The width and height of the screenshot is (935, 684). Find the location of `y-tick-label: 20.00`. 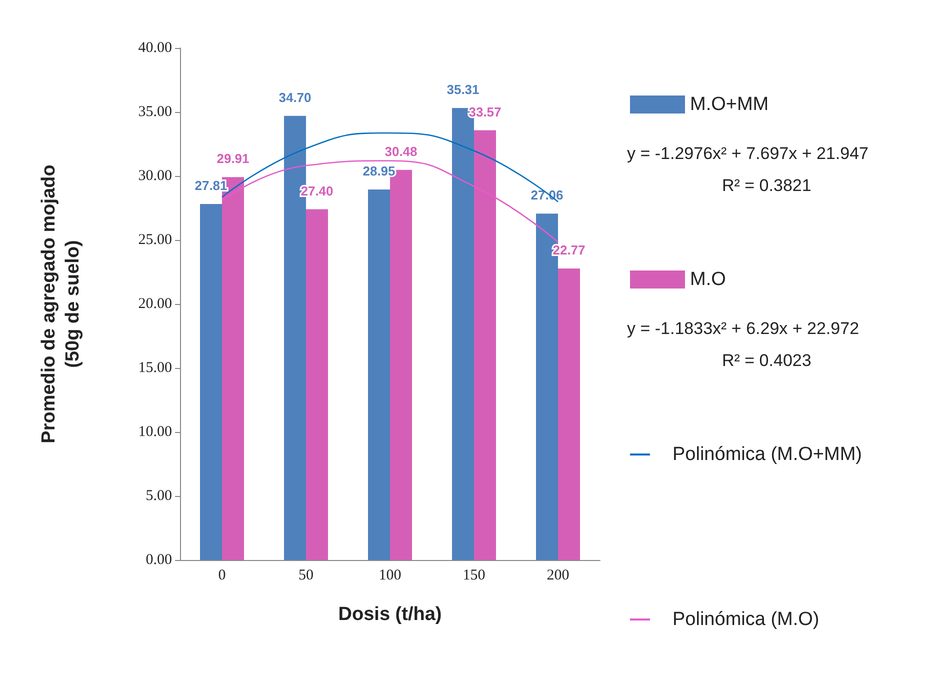

y-tick-label: 20.00 is located at coordinates (155, 304).